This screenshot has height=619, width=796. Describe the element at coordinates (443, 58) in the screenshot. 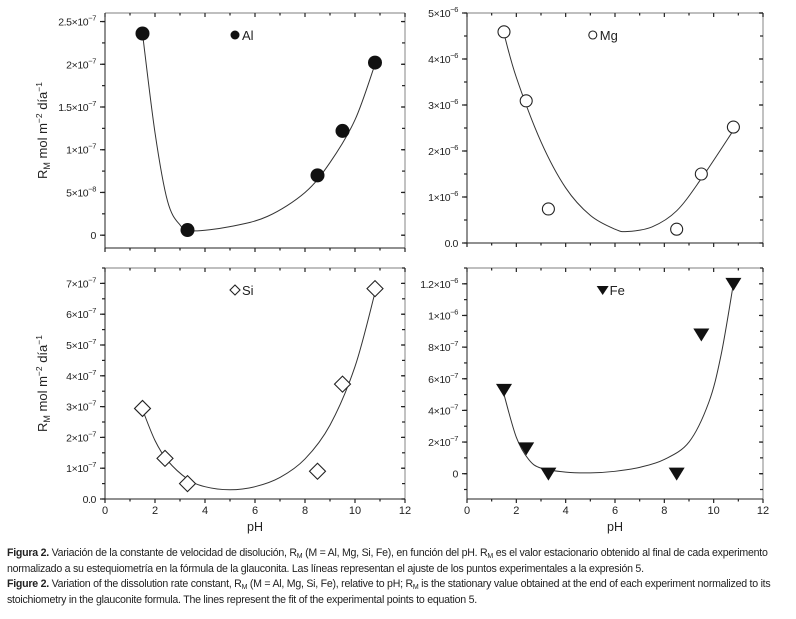

I see `y-tick-label: 4×10⁻⁶` at that location.